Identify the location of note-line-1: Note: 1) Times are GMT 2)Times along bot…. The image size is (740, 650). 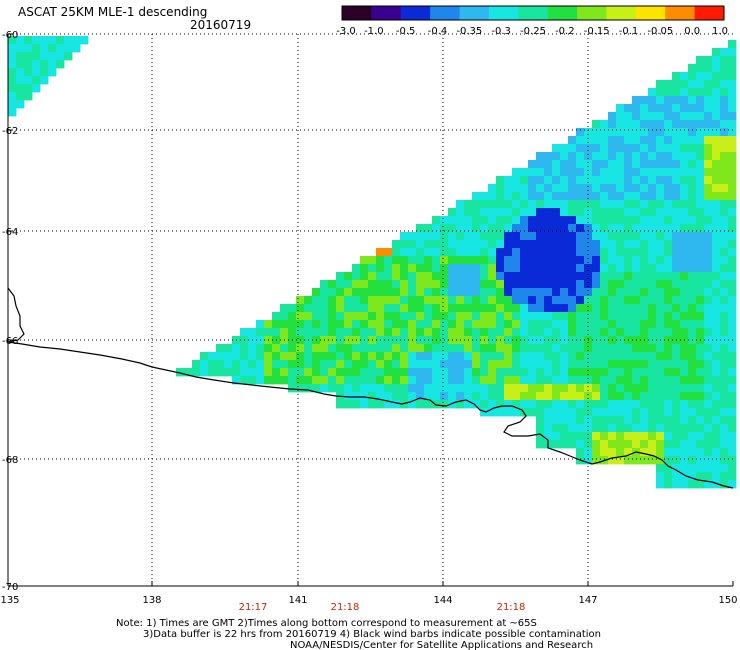
(326, 623).